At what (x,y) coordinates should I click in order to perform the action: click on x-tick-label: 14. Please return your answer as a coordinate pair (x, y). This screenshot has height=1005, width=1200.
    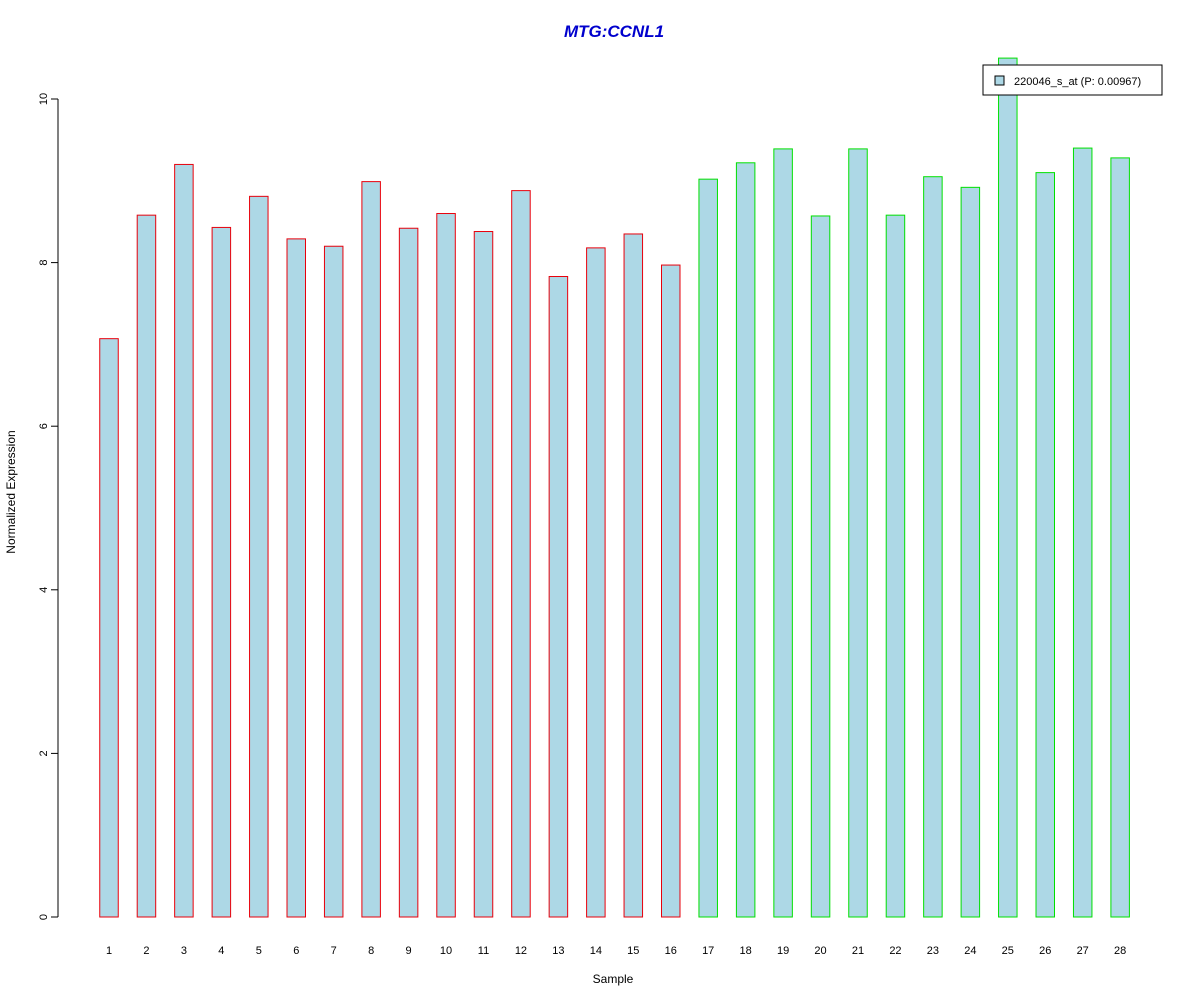
    Looking at the image, I should click on (596, 951).